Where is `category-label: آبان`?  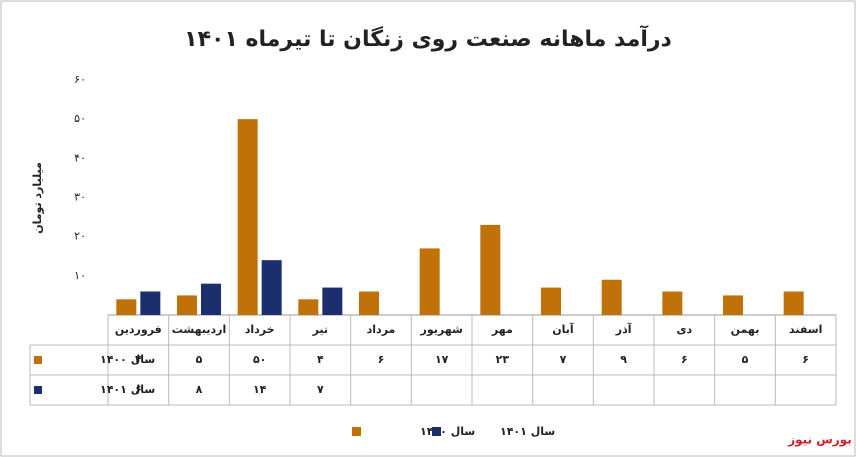
category-label: آبان is located at coordinates (563, 329).